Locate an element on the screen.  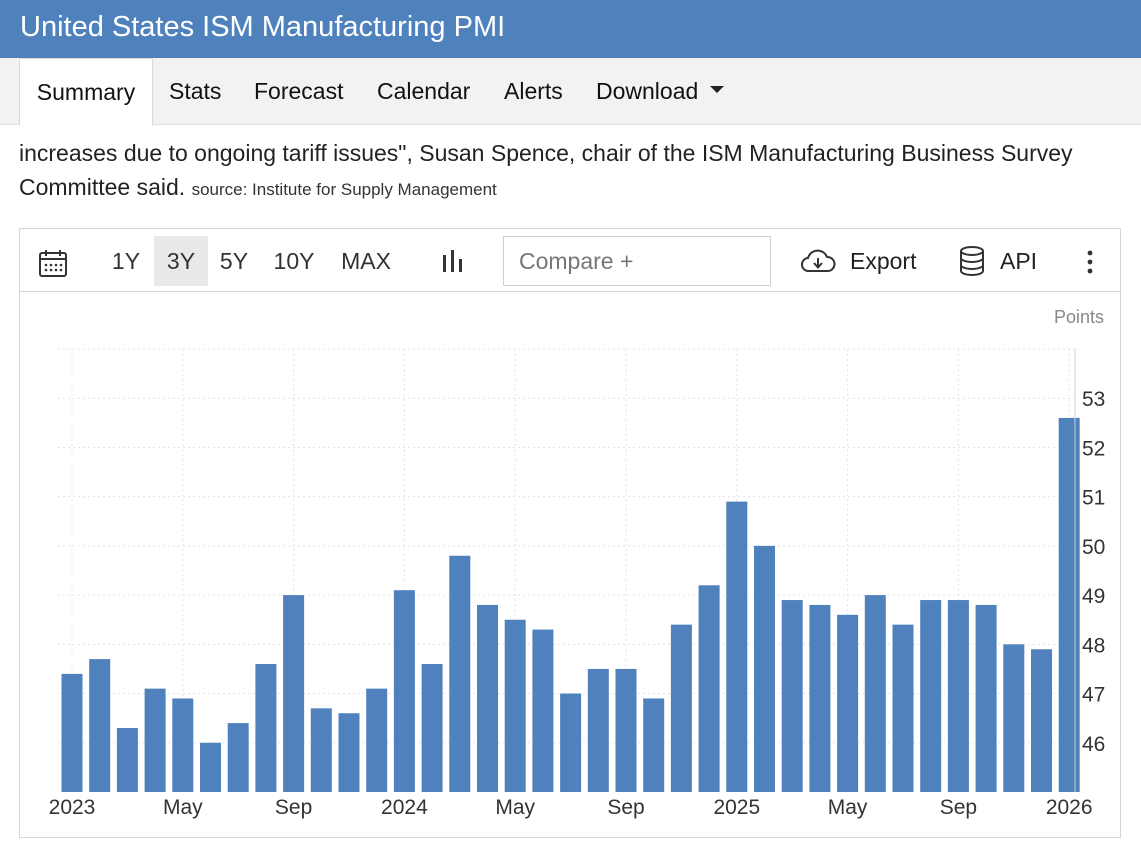
y-tick-label: 47 is located at coordinates (1093, 695).